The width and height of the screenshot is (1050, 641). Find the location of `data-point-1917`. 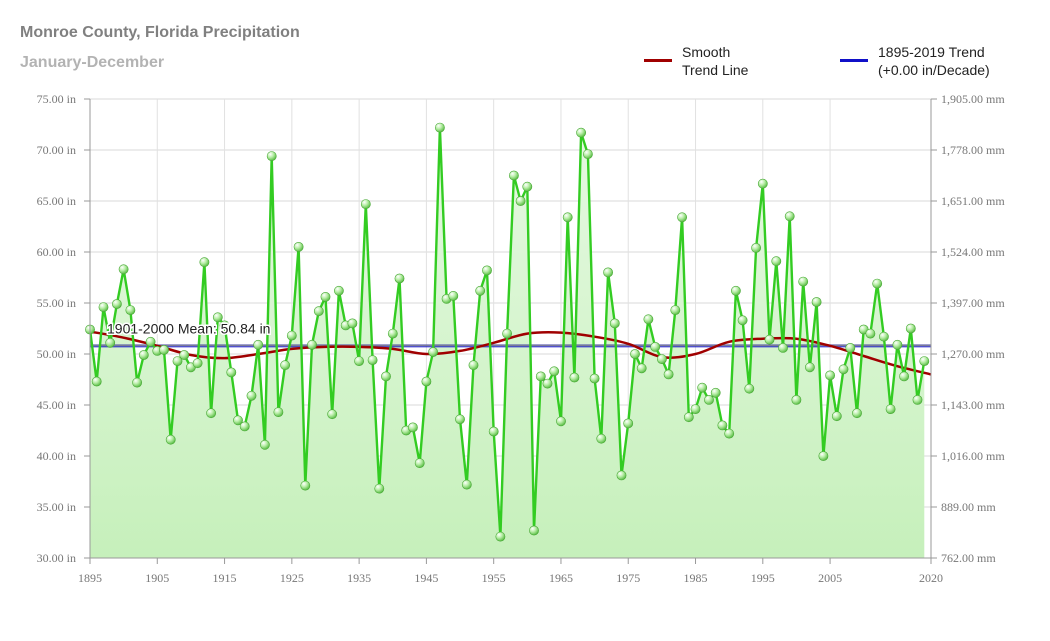

data-point-1917 is located at coordinates (238, 420).